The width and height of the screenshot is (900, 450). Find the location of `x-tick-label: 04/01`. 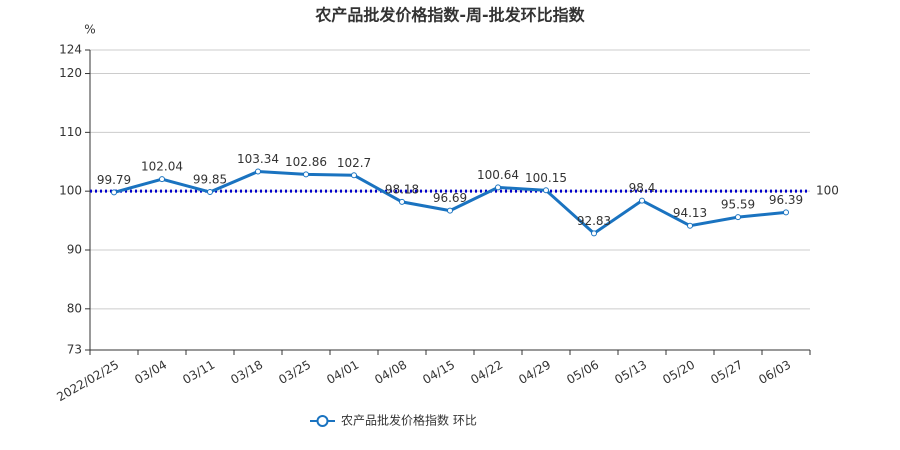

x-tick-label: 04/01 is located at coordinates (342, 372).